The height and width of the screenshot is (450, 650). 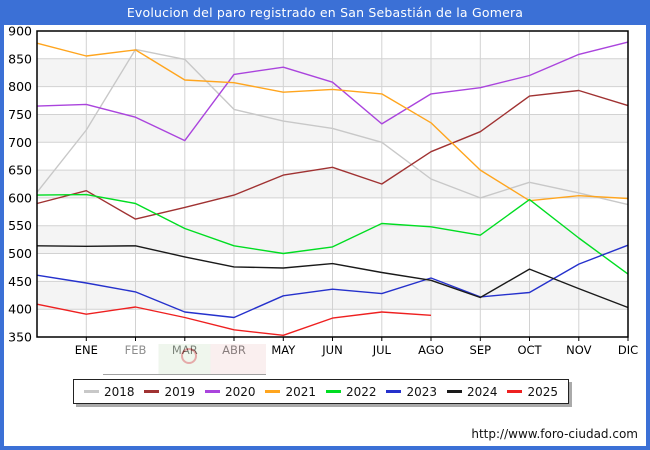 What do you see at coordinates (20, 58) in the screenshot?
I see `y-tick-label: 850` at bounding box center [20, 58].